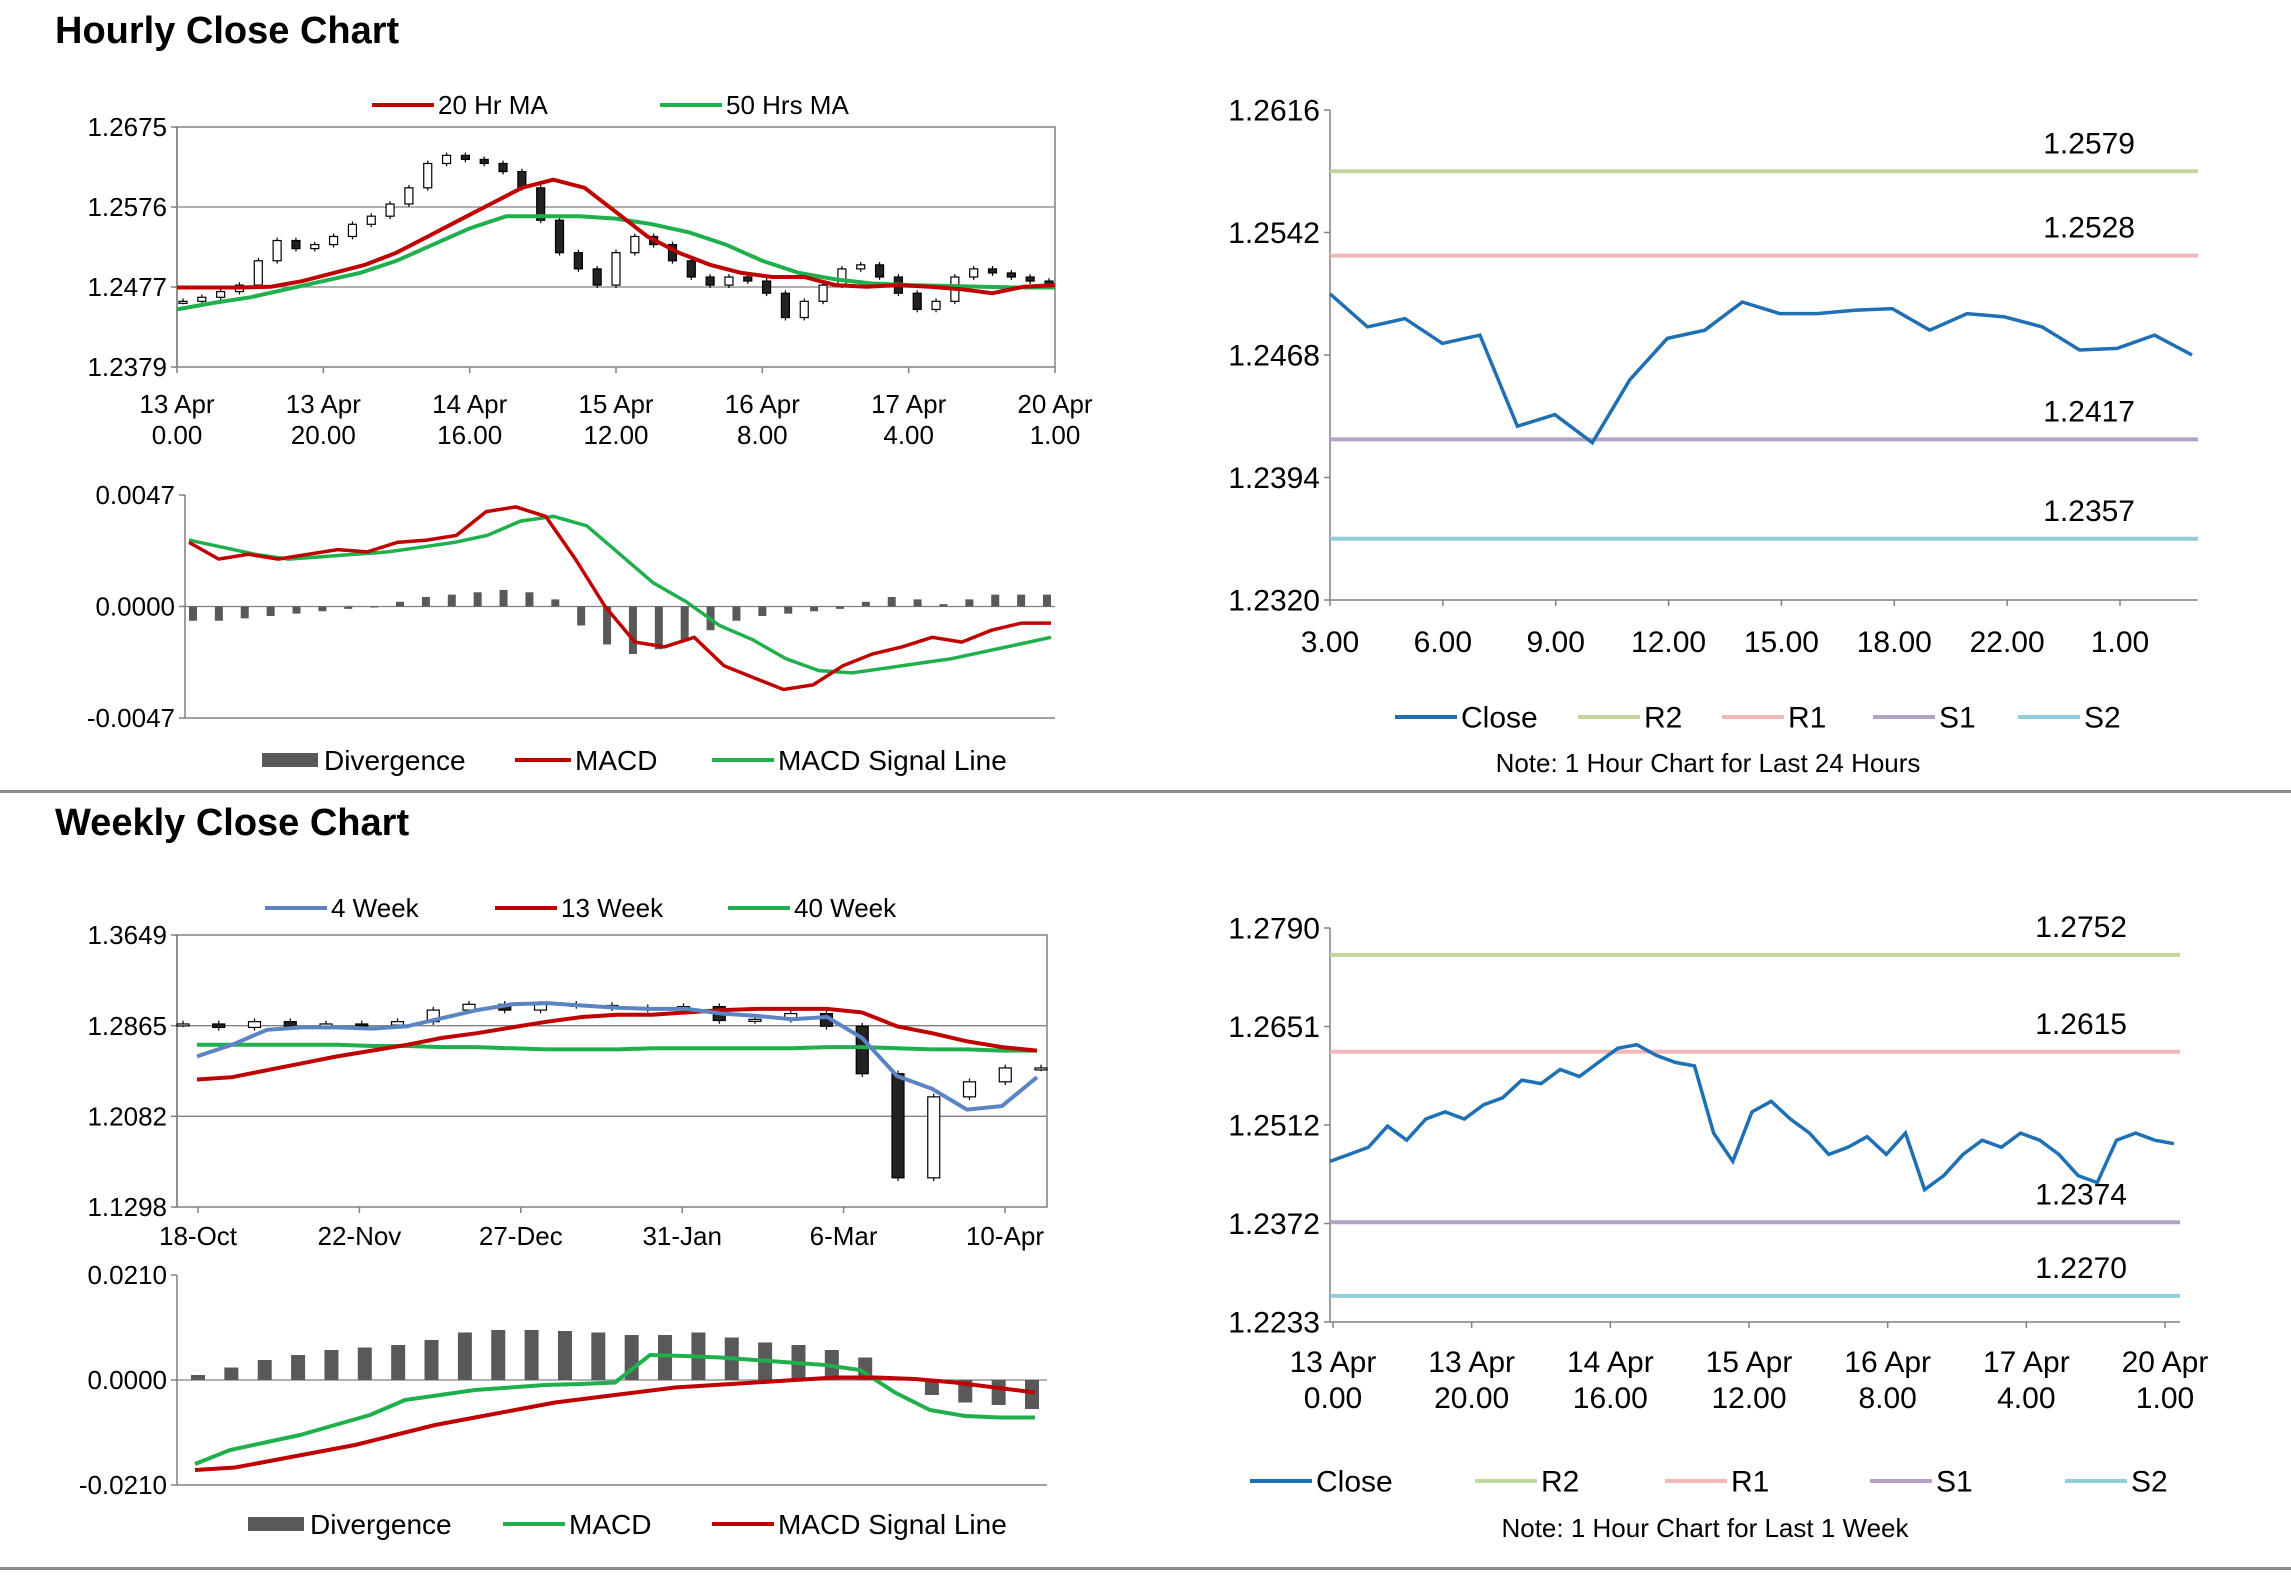 The image size is (2291, 1577). Describe the element at coordinates (1274, 478) in the screenshot. I see `y-tick-label: 1.2394` at that location.